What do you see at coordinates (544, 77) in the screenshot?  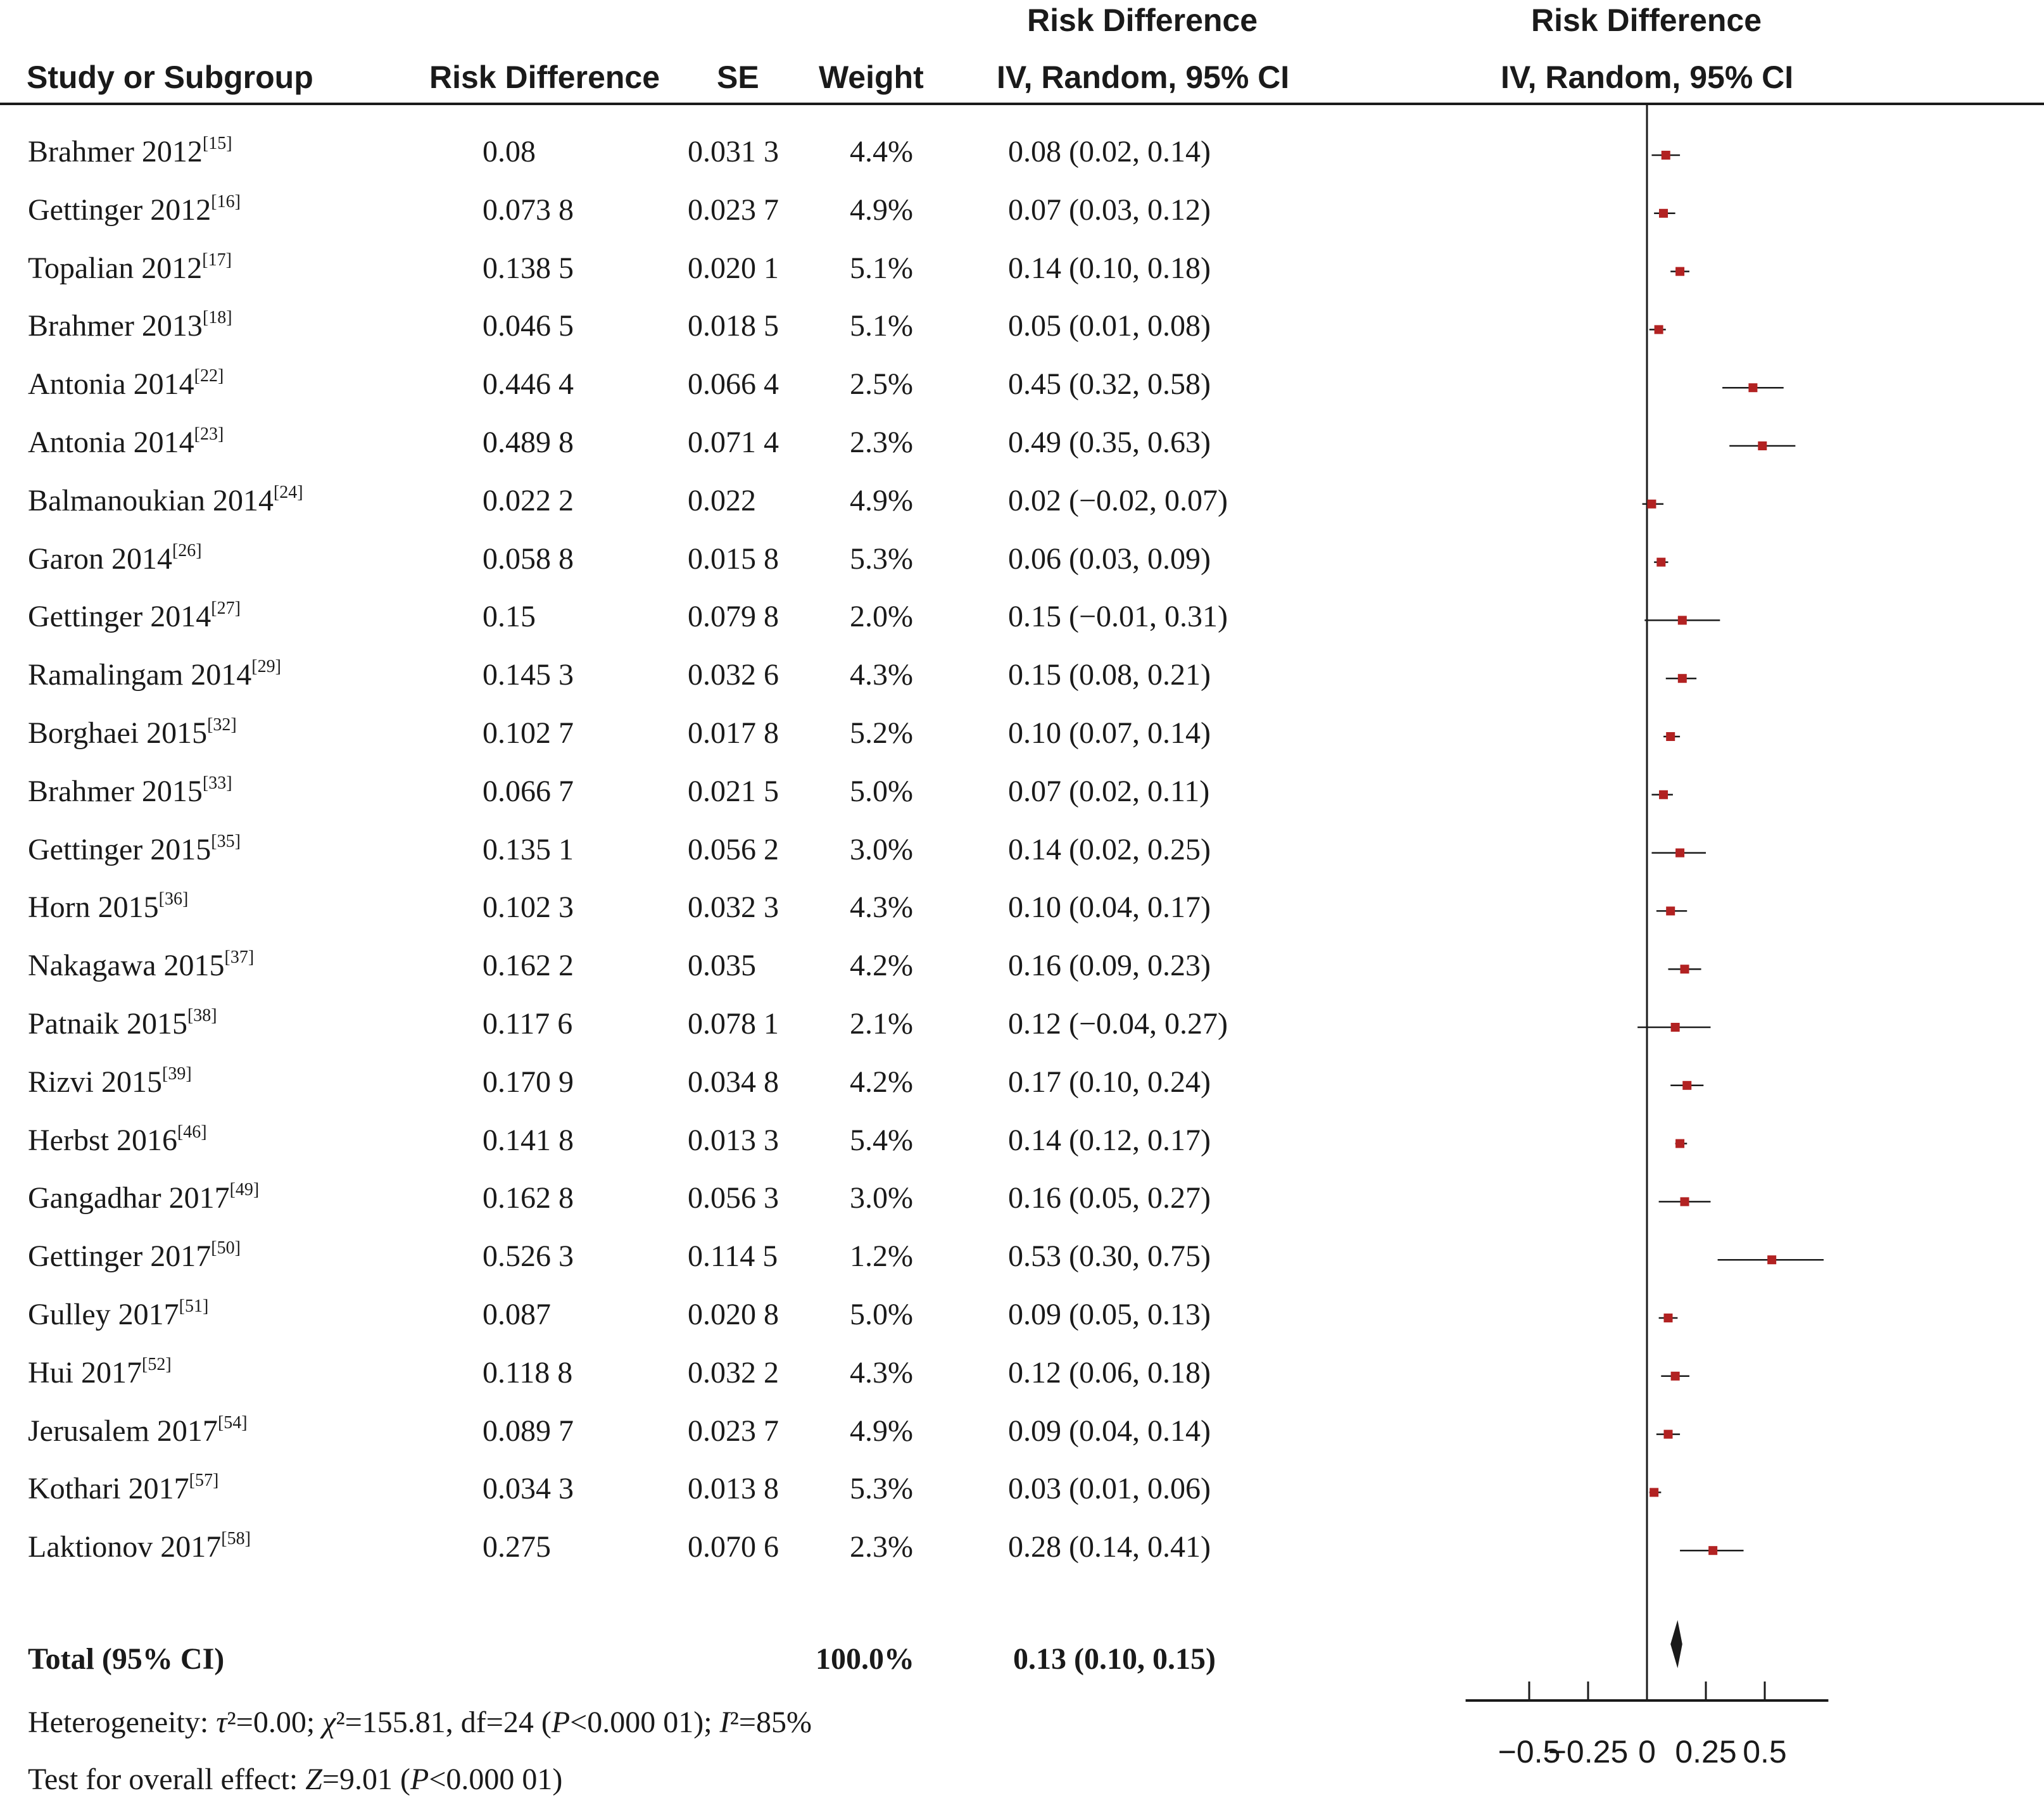 I see `header-risk-difference: Risk Difference` at bounding box center [544, 77].